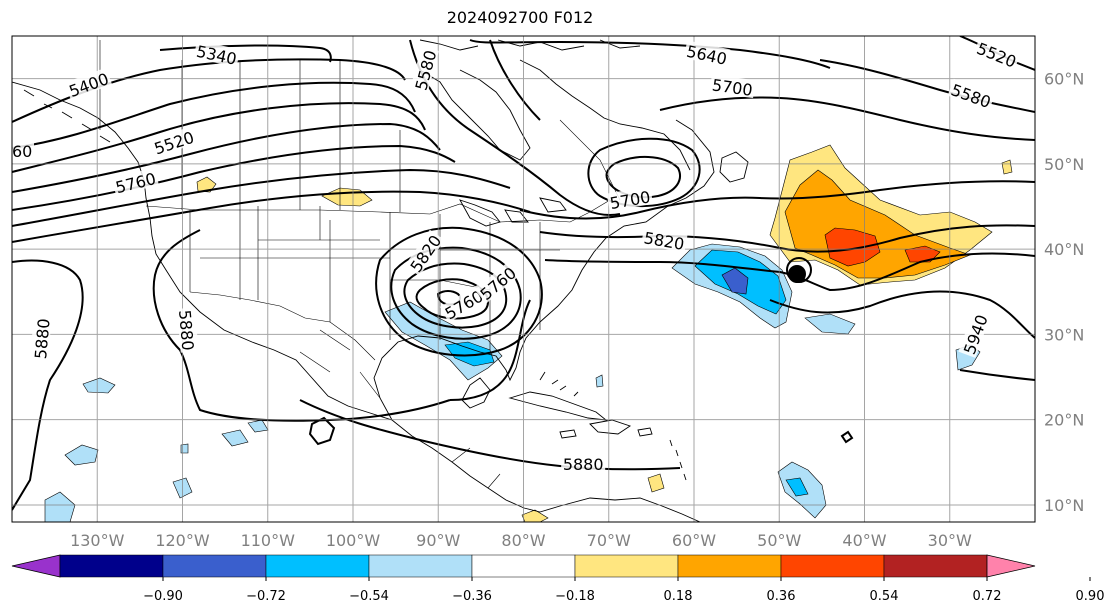 This screenshot has height=615, width=1105. Describe the element at coordinates (438, 540) in the screenshot. I see `lon-tick-label: 90°W` at that location.